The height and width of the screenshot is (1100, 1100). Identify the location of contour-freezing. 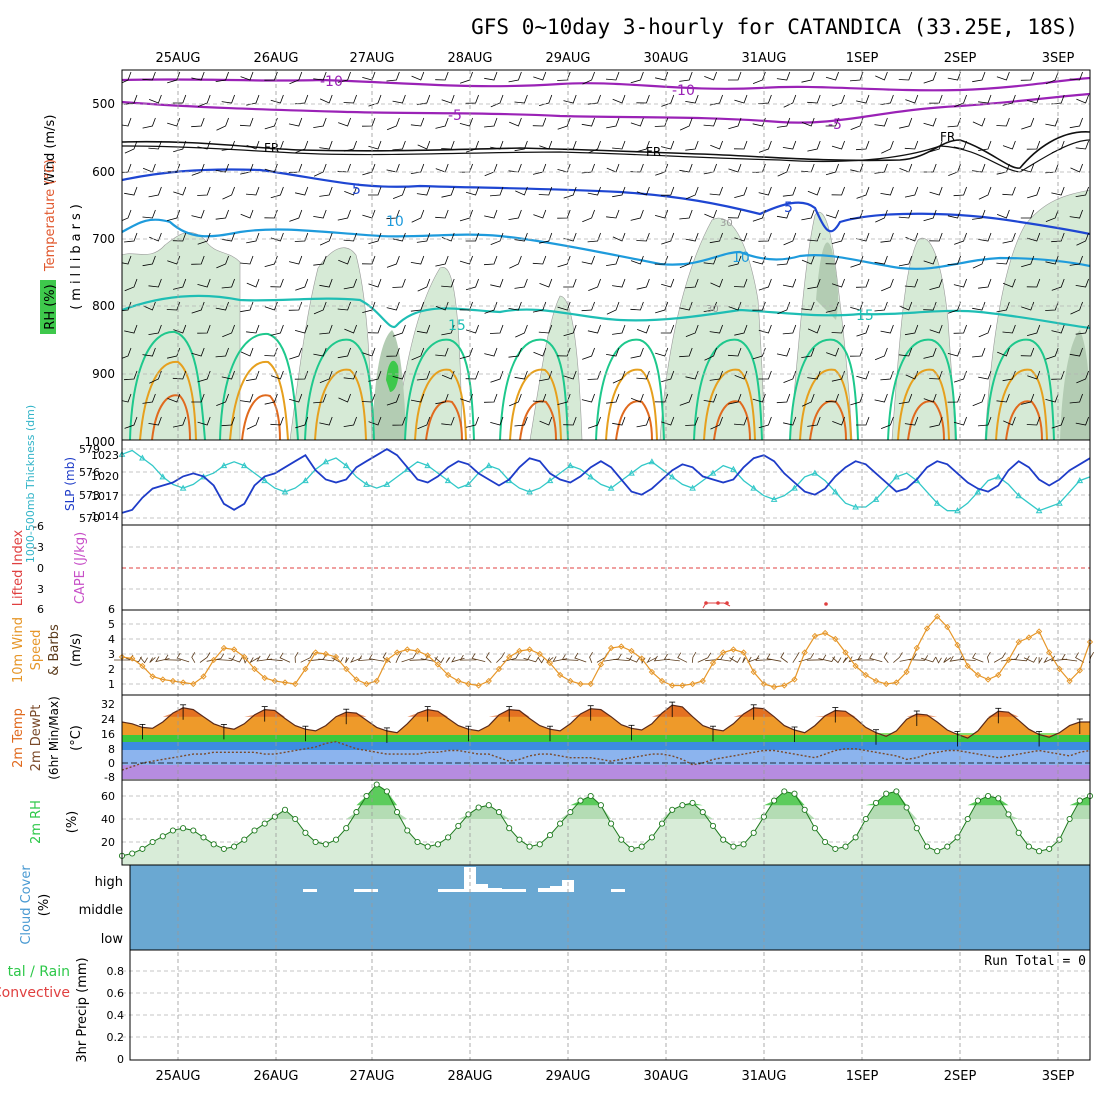
(606, 150).